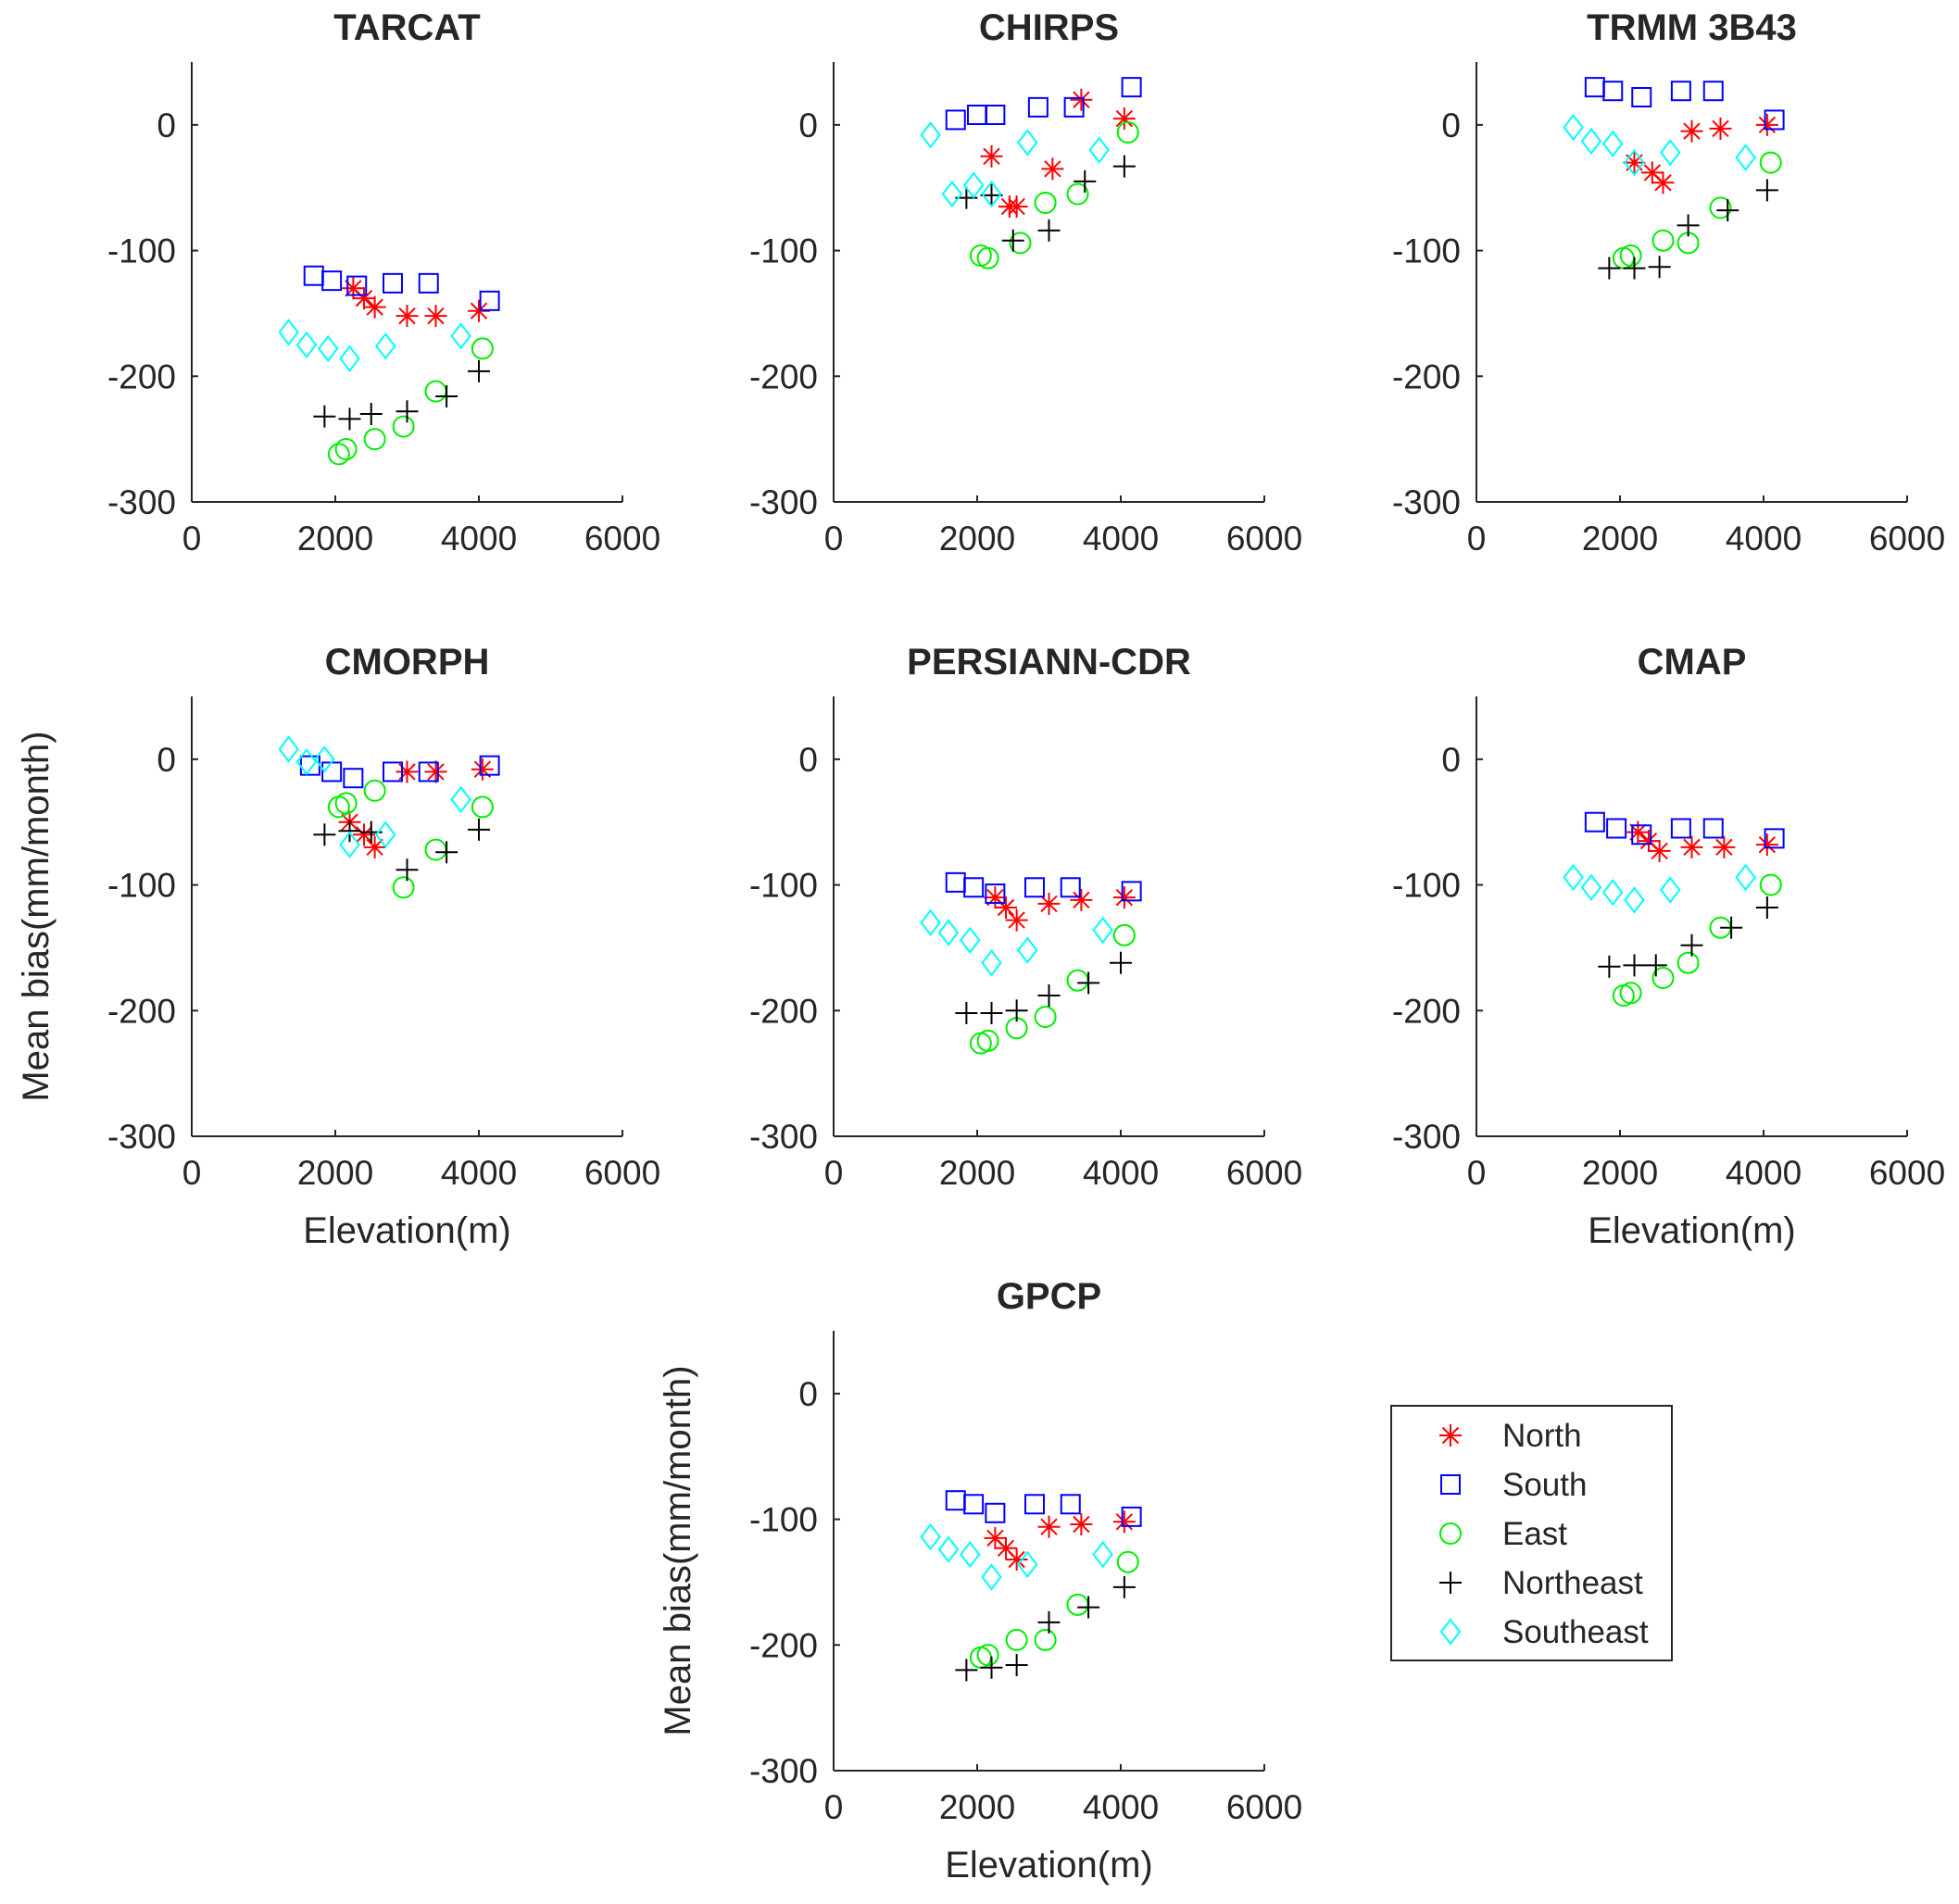 Image resolution: width=1959 pixels, height=1904 pixels. Describe the element at coordinates (1541, 1583) in the screenshot. I see `legend-entry-northeast: Northeast` at that location.